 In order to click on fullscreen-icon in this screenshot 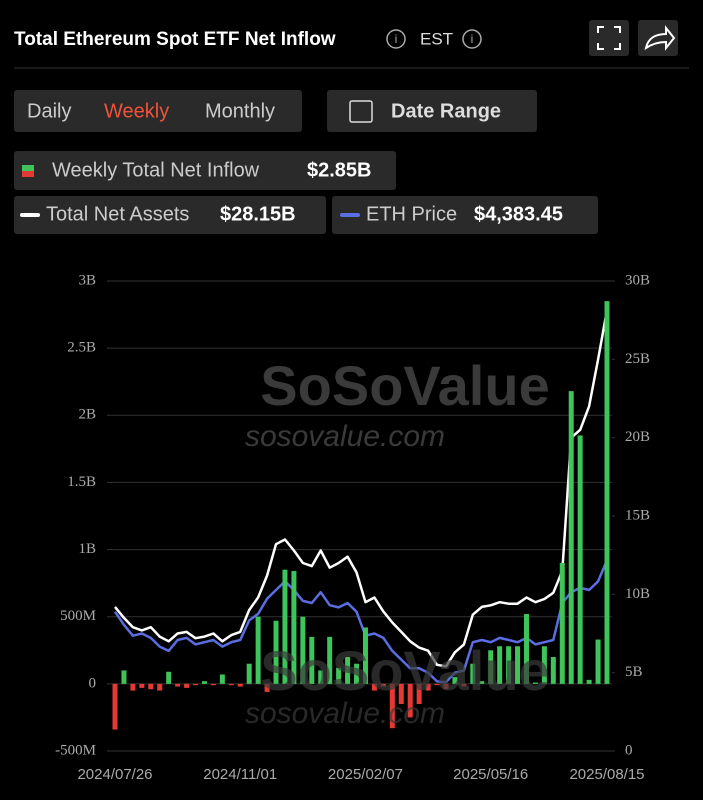, I will do `click(609, 38)`.